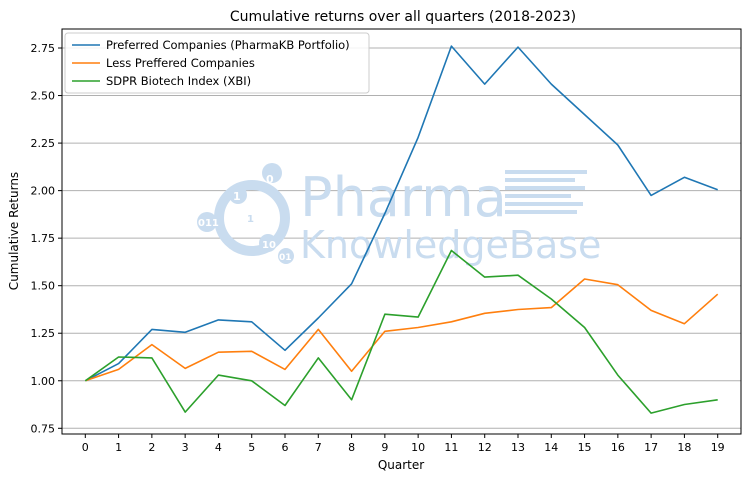 Image resolution: width=750 pixels, height=480 pixels. I want to click on y-tick-label: 2.50, so click(43, 96).